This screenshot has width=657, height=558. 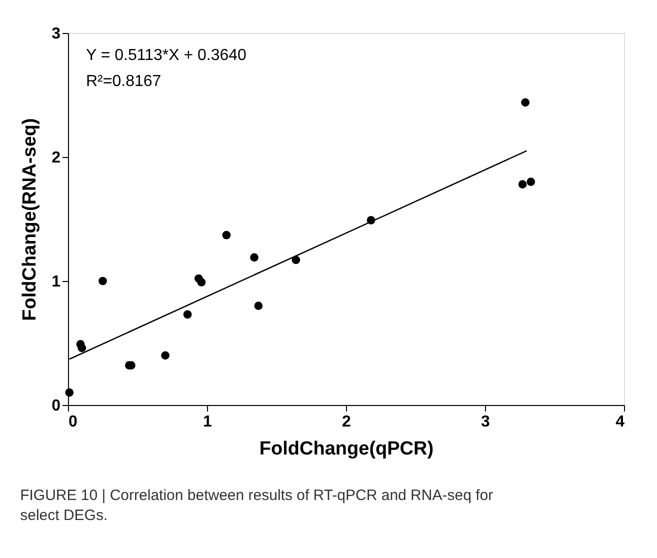 I want to click on annotation: Y = 0.5113*X + 0.3640, so click(x=166, y=55).